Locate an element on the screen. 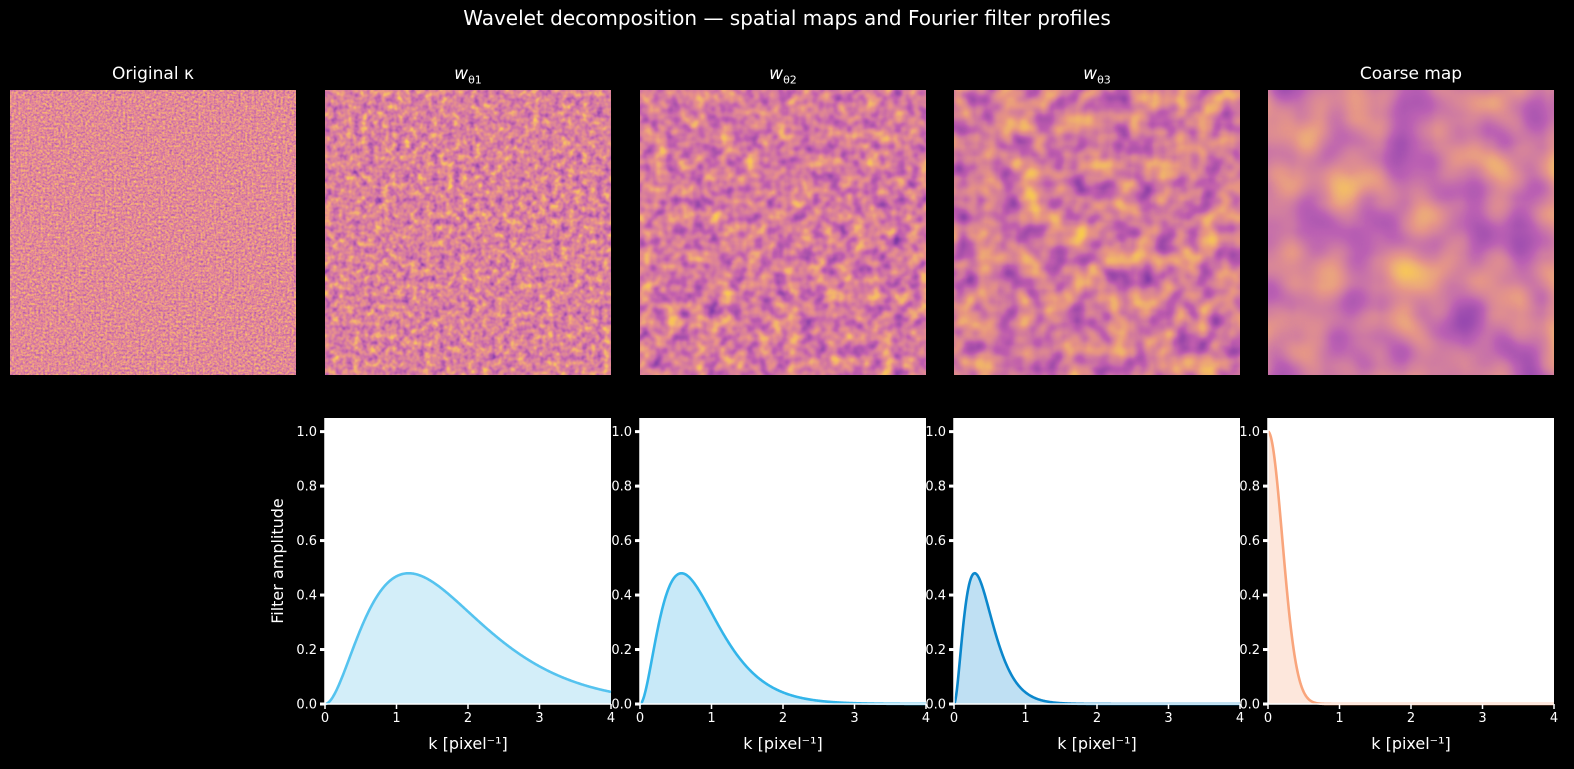 The image size is (1574, 769). map-title-w3-sub: θ3 is located at coordinates (1104, 80).